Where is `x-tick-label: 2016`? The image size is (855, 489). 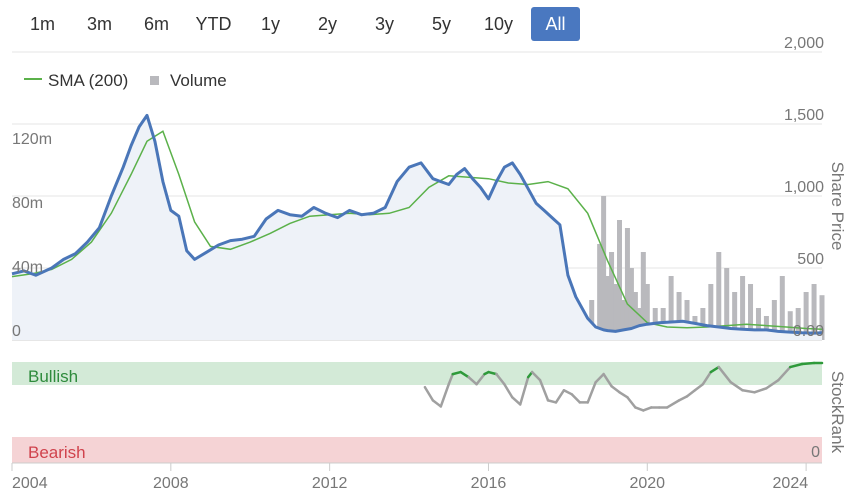
x-tick-label: 2016 is located at coordinates (489, 482).